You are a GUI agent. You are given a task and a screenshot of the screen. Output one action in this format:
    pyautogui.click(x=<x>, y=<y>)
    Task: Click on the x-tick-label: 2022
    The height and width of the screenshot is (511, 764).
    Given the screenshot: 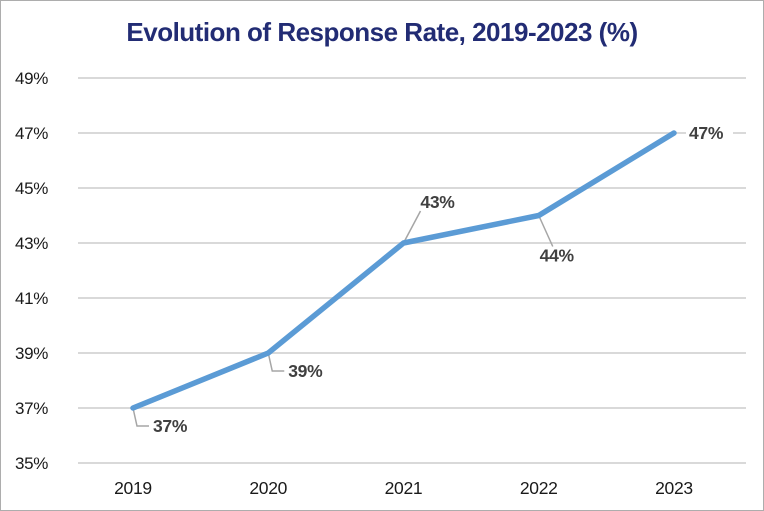 What is the action you would take?
    pyautogui.click(x=539, y=488)
    